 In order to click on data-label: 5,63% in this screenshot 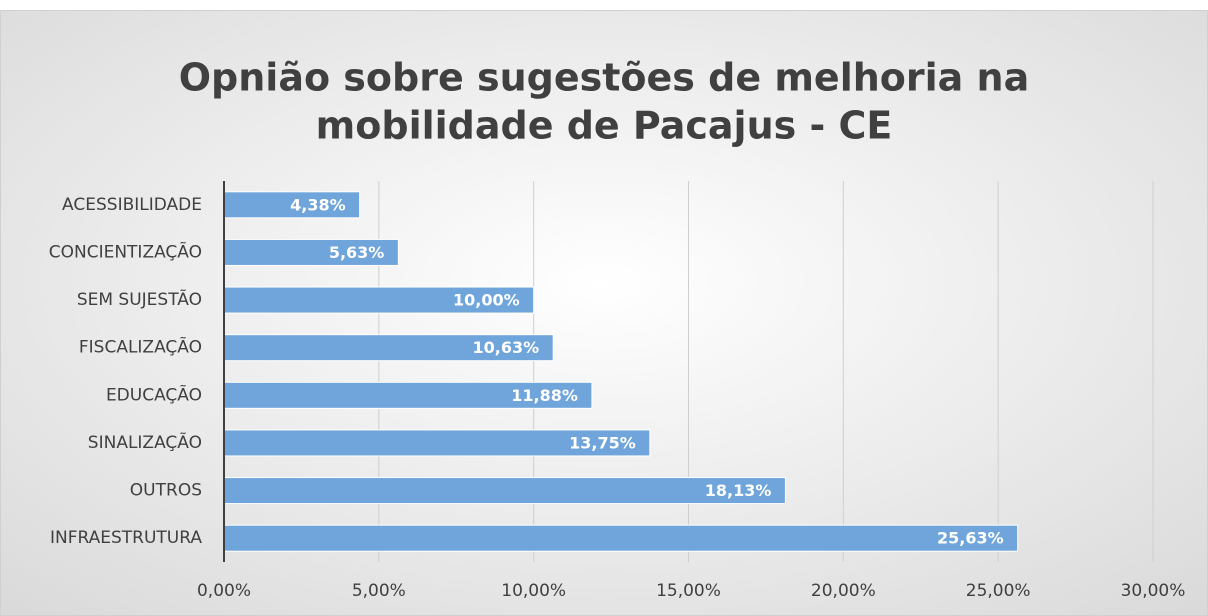, I will do `click(357, 252)`.